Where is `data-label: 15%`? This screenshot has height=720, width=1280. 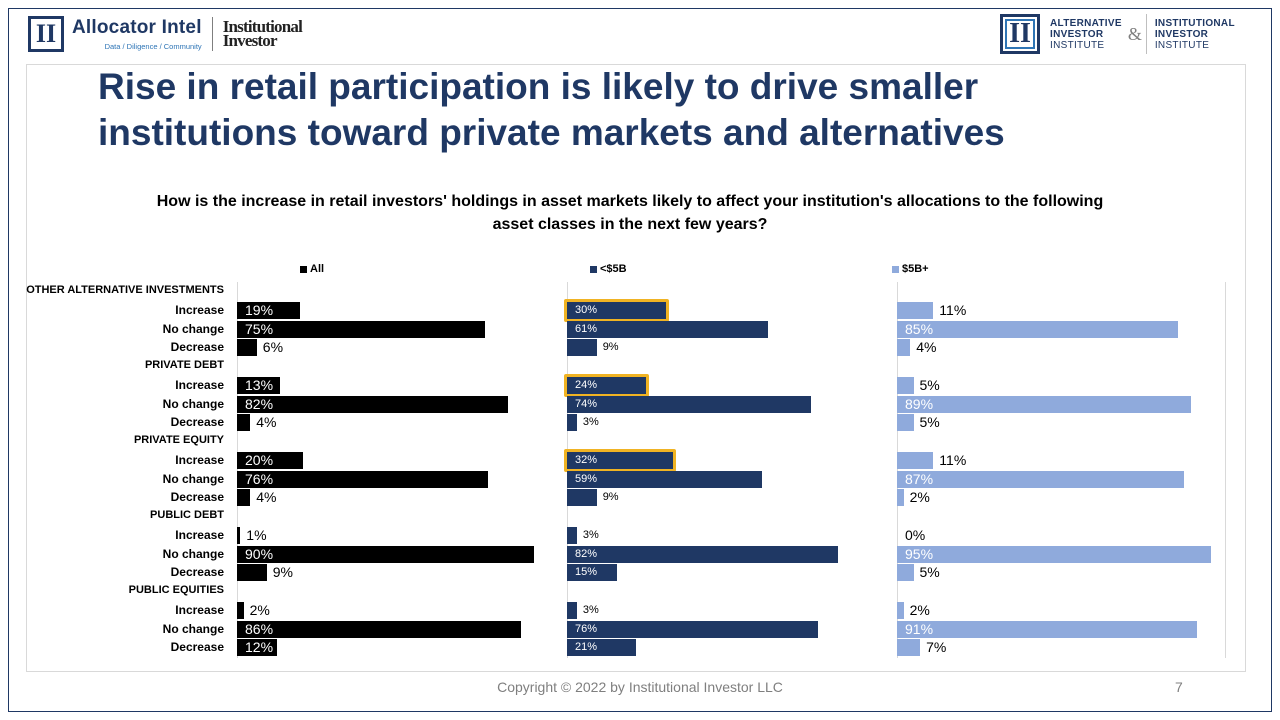
data-label: 15% is located at coordinates (586, 572).